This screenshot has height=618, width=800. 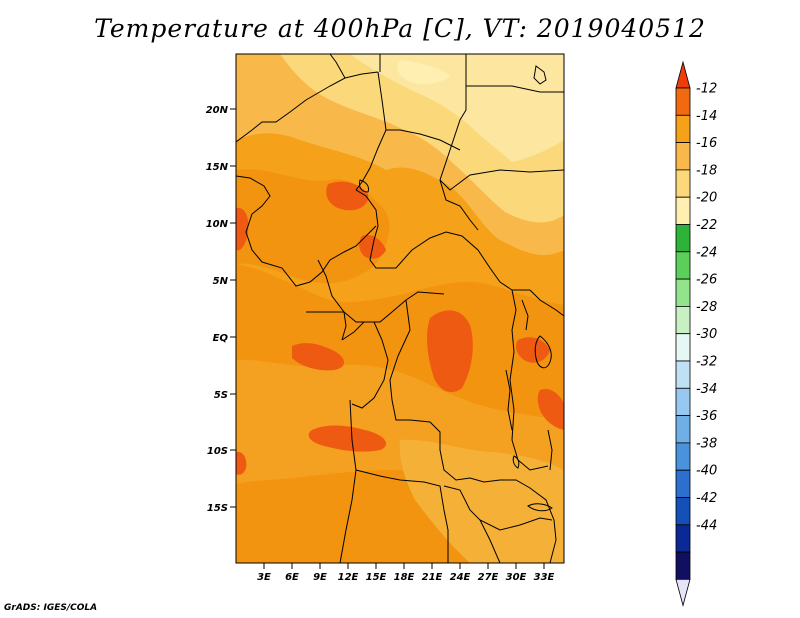 What do you see at coordinates (706, 143) in the screenshot?
I see `colorbar-label: -16` at bounding box center [706, 143].